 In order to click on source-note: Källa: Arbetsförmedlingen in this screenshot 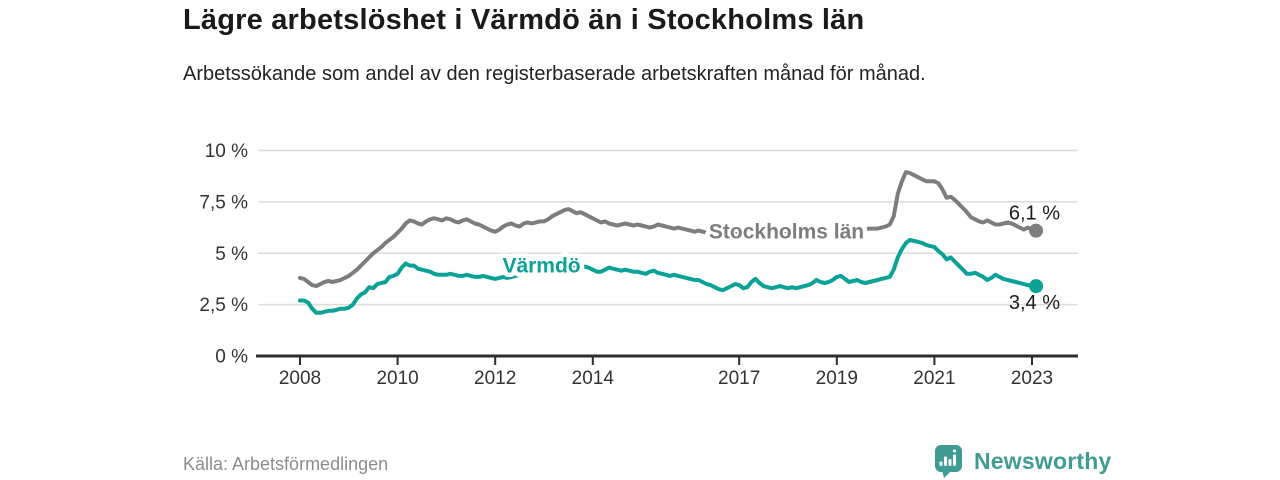, I will do `click(286, 464)`.